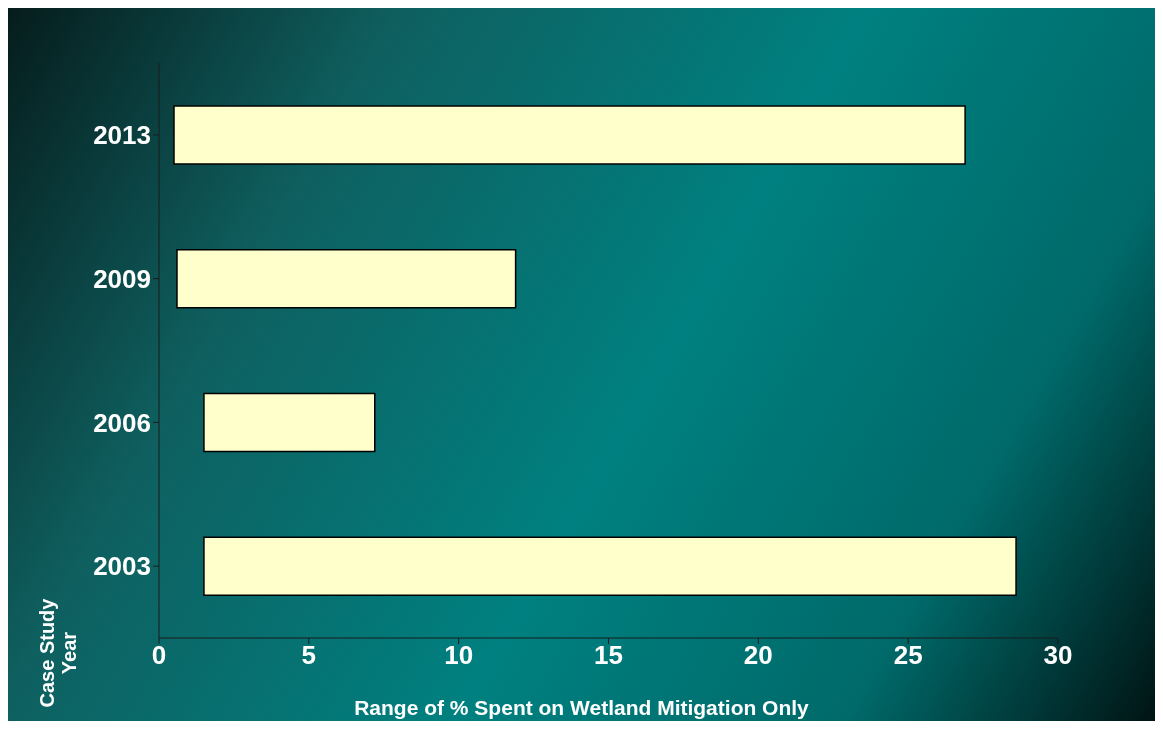 Image resolution: width=1163 pixels, height=729 pixels. I want to click on x-axis-title: Range of % Spent on Wetland Mitigation Only, so click(581, 707).